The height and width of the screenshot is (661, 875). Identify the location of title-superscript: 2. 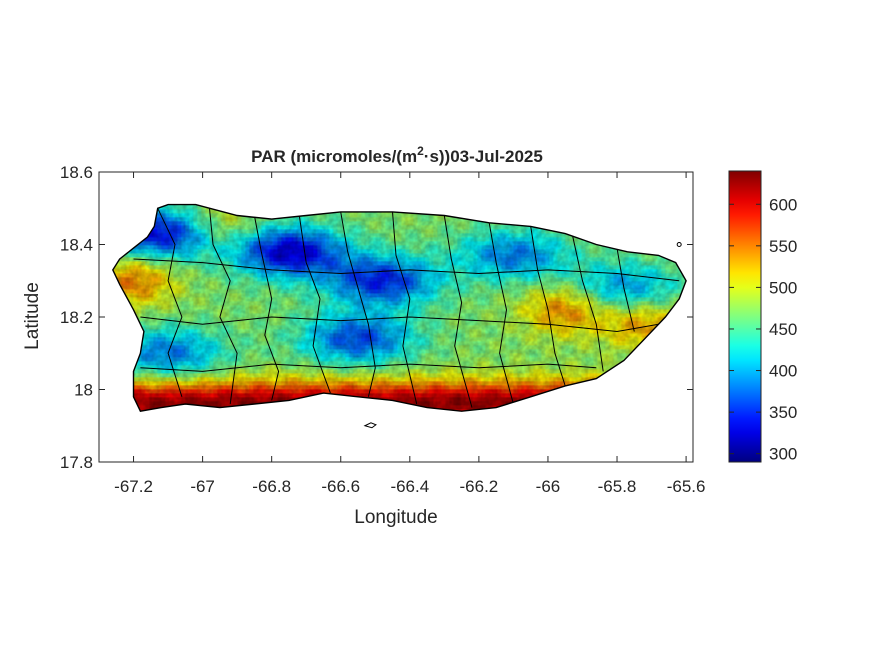
(420, 151).